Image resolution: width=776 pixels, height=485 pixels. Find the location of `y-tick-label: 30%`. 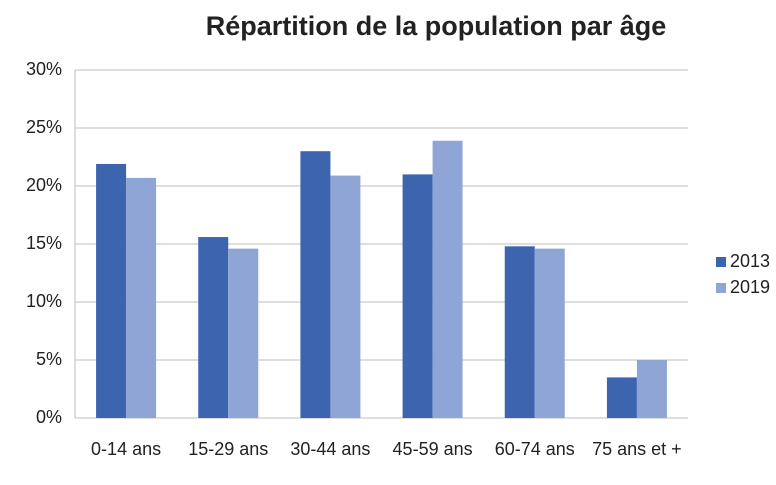

y-tick-label: 30% is located at coordinates (44, 69).